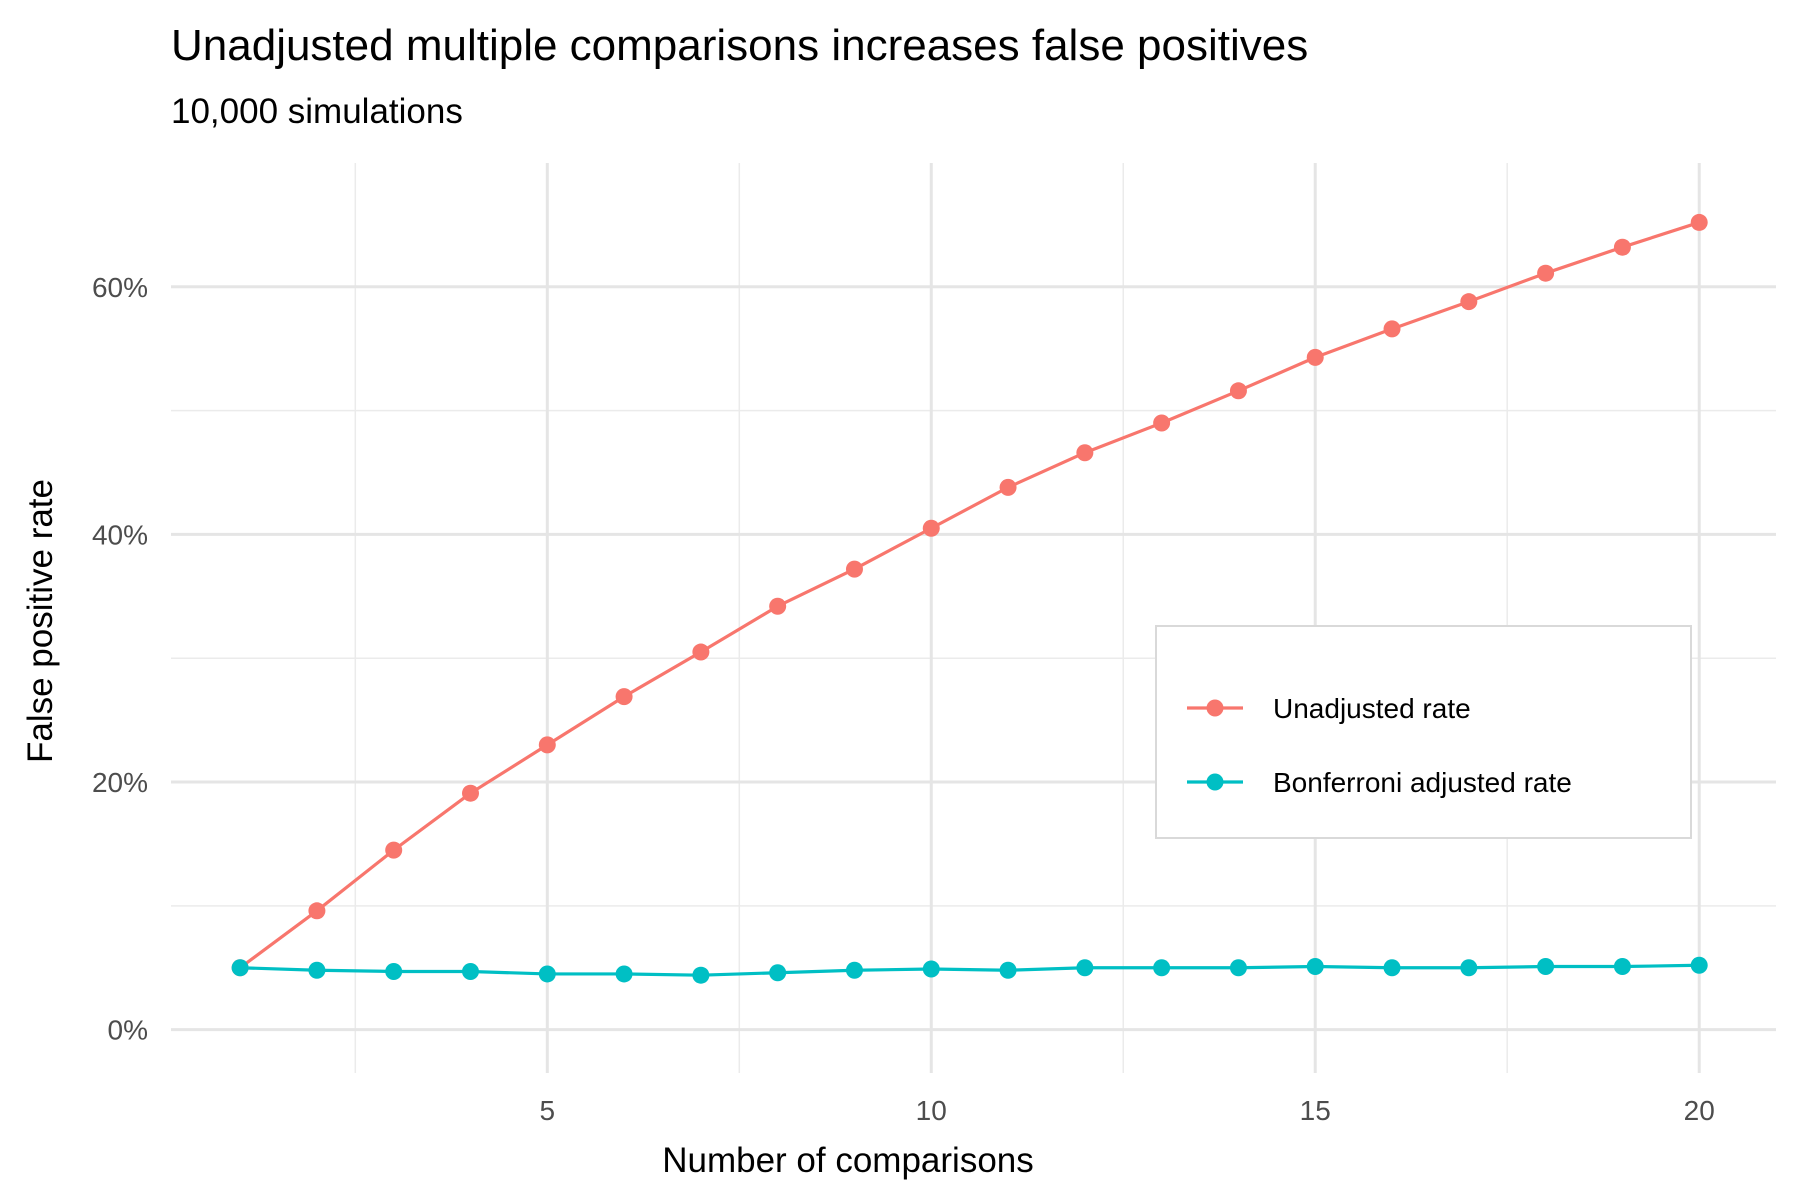  Describe the element at coordinates (1315, 1110) in the screenshot. I see `x-tick-label: 15` at that location.